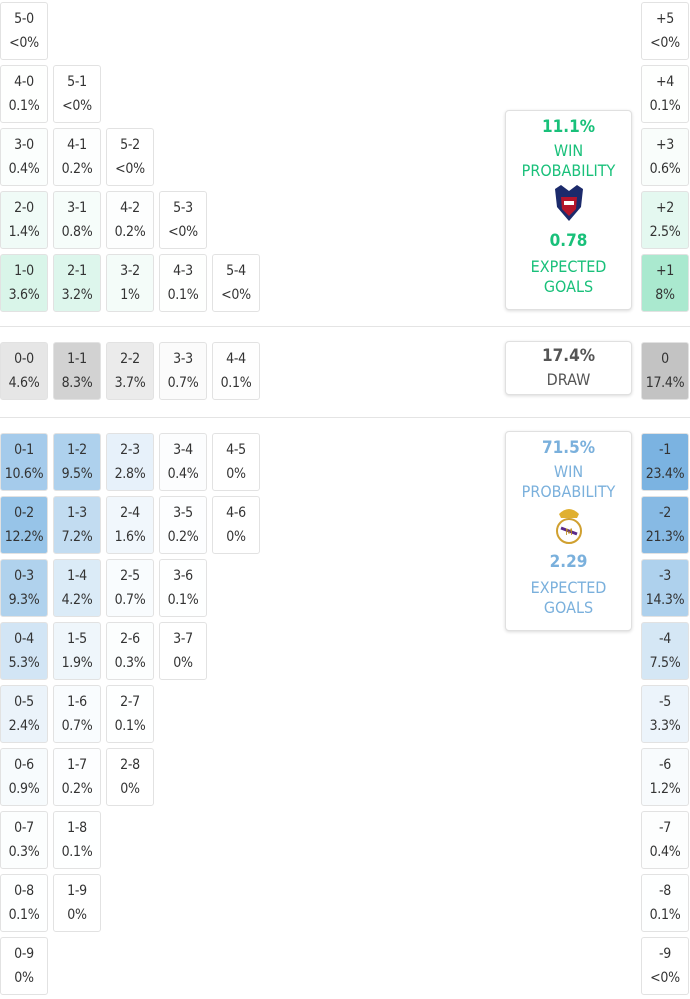 The width and height of the screenshot is (690, 999). Describe the element at coordinates (665, 19) in the screenshot. I see `score: +5` at that location.